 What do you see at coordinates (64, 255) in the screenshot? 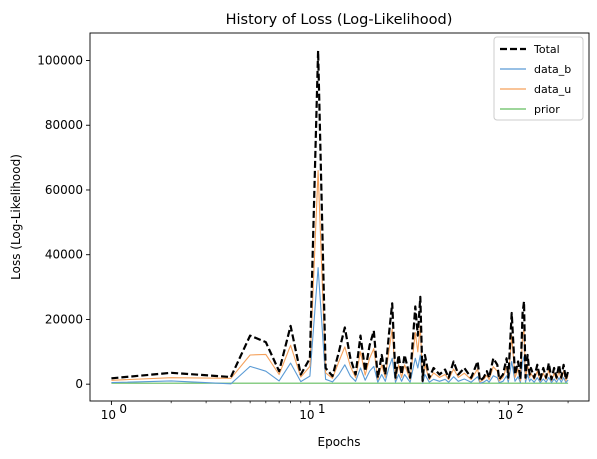
I see `y-tick-label: 40000` at bounding box center [64, 255].